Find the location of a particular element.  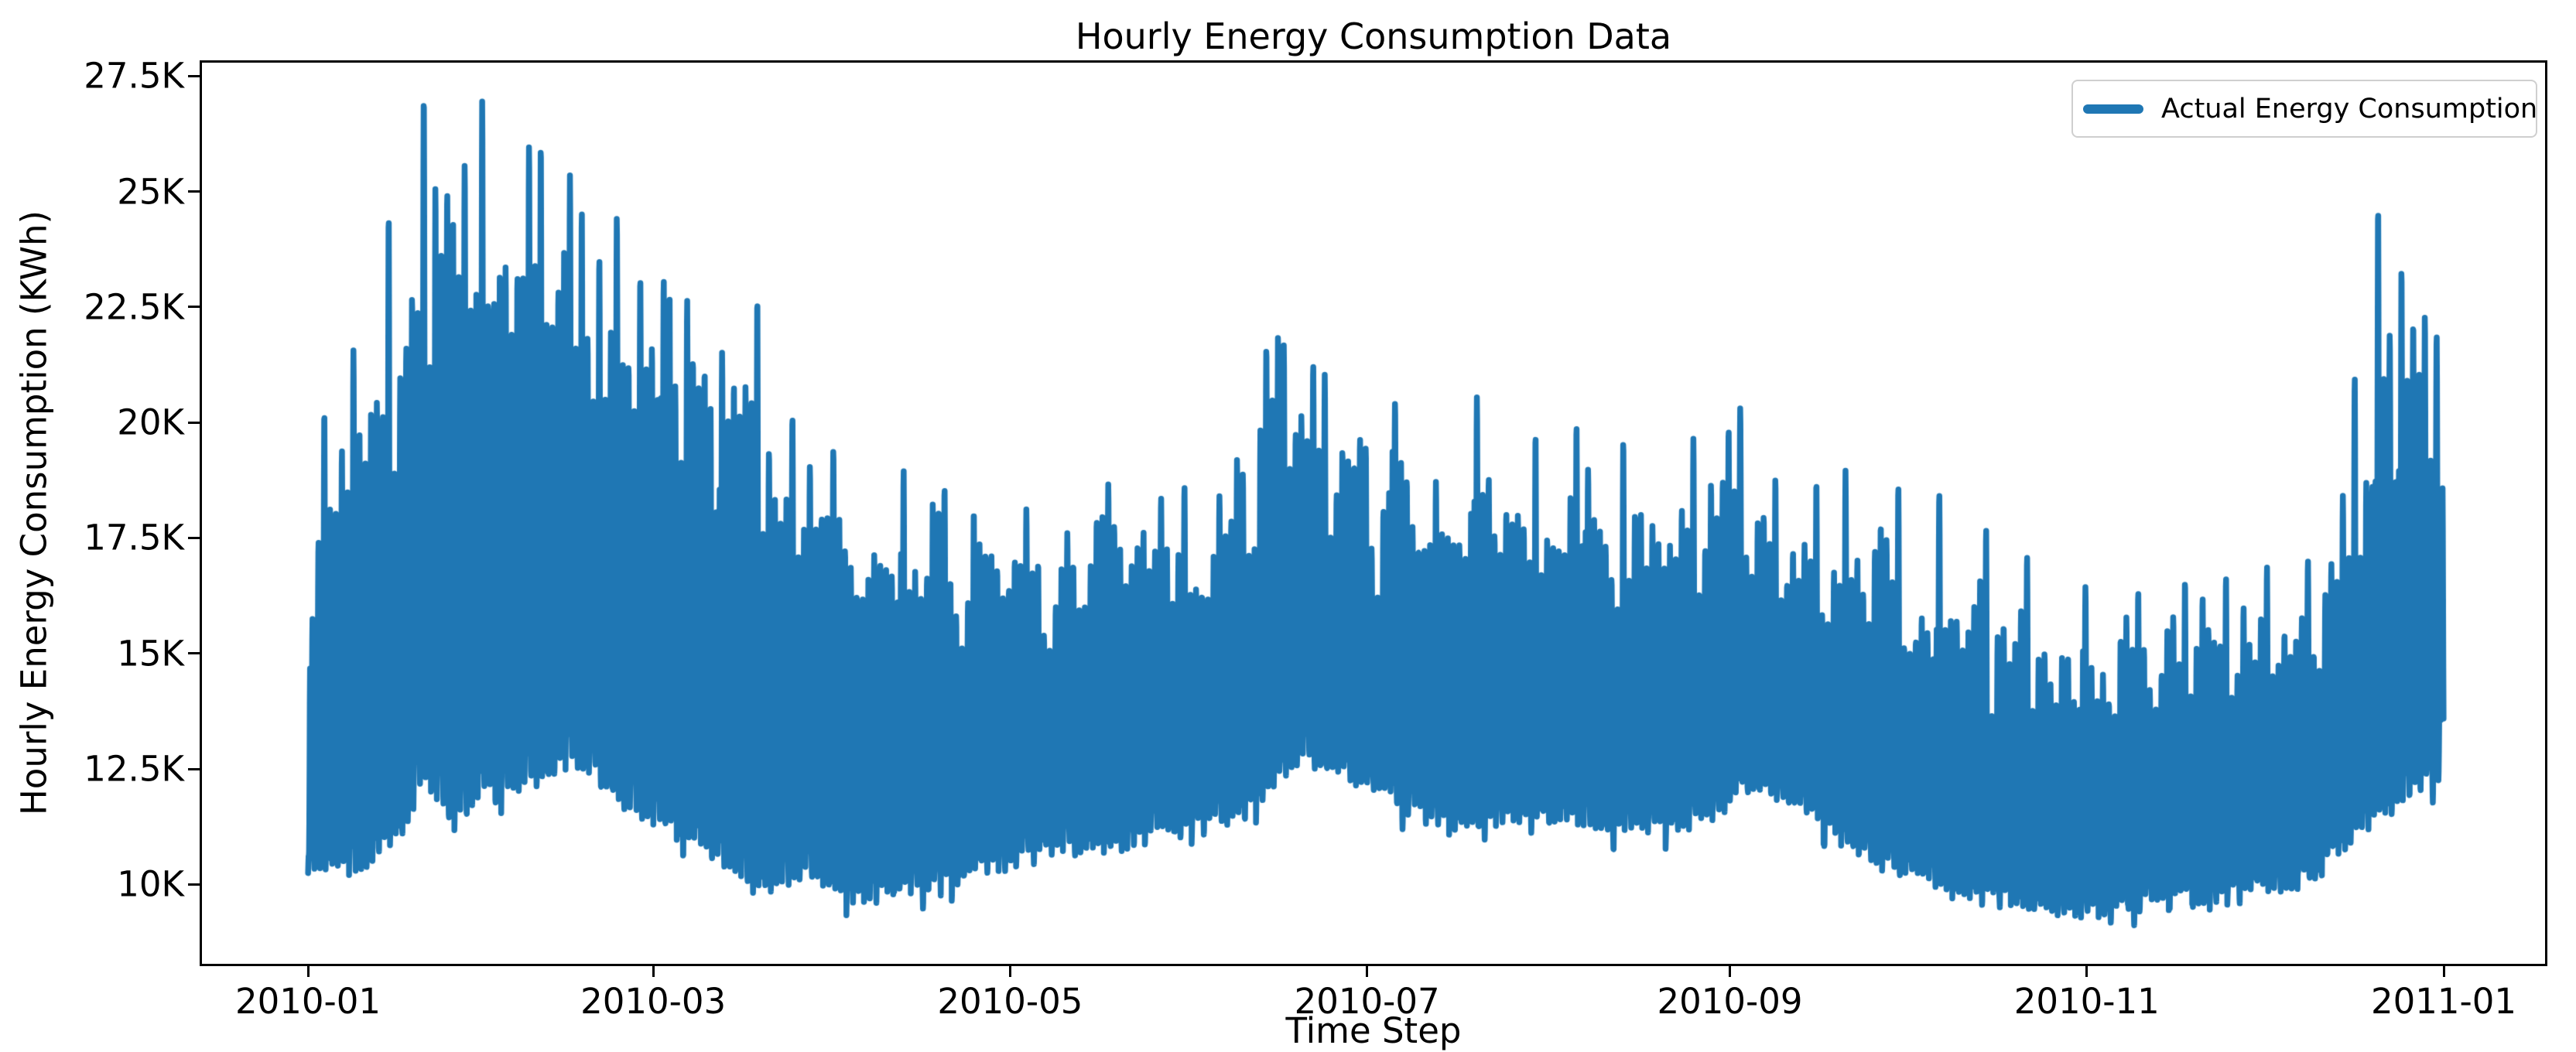

legend: Actual Energy Consumption is located at coordinates (2304, 109).